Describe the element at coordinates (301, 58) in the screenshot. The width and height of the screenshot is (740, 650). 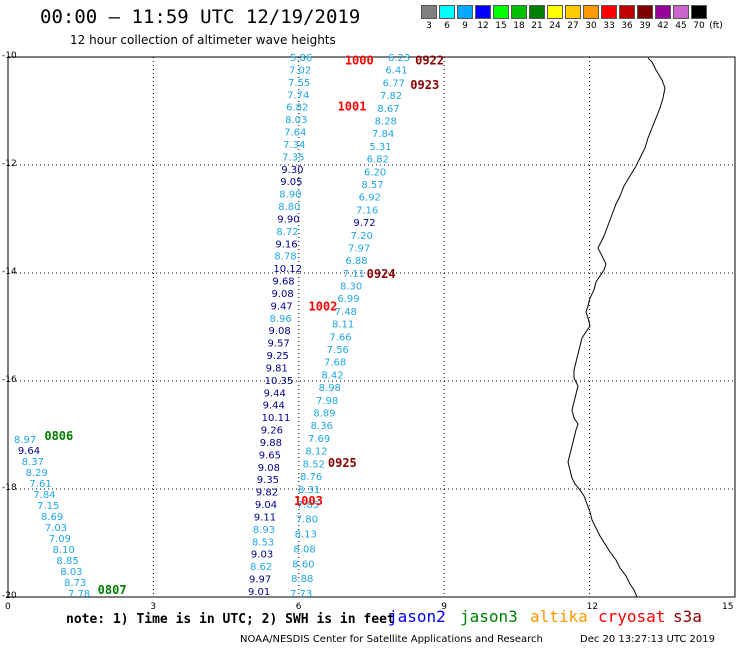
I see `wave-height-value: 5.86` at that location.